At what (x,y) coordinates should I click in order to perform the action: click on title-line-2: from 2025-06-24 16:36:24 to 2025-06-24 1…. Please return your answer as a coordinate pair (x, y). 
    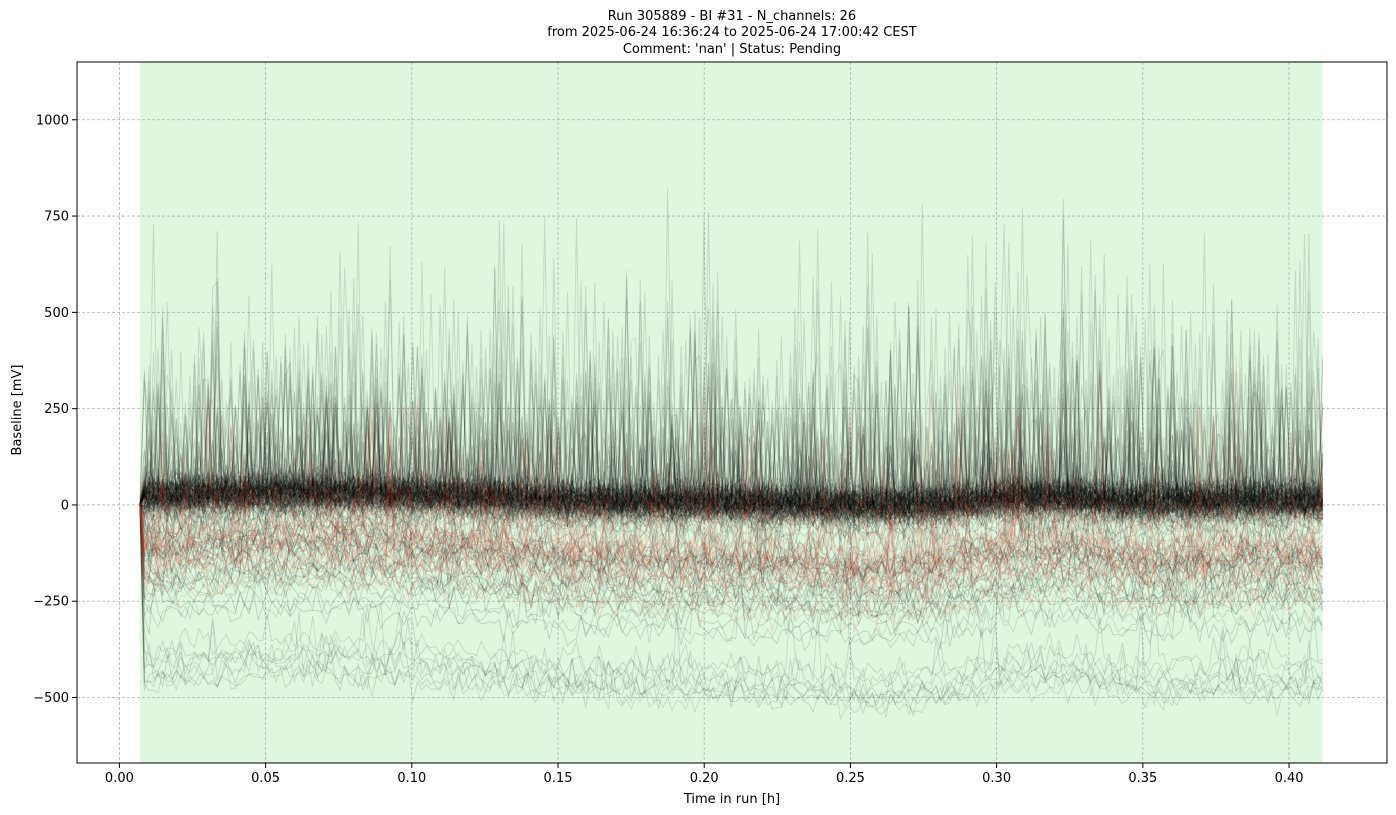
    Looking at the image, I should click on (732, 32).